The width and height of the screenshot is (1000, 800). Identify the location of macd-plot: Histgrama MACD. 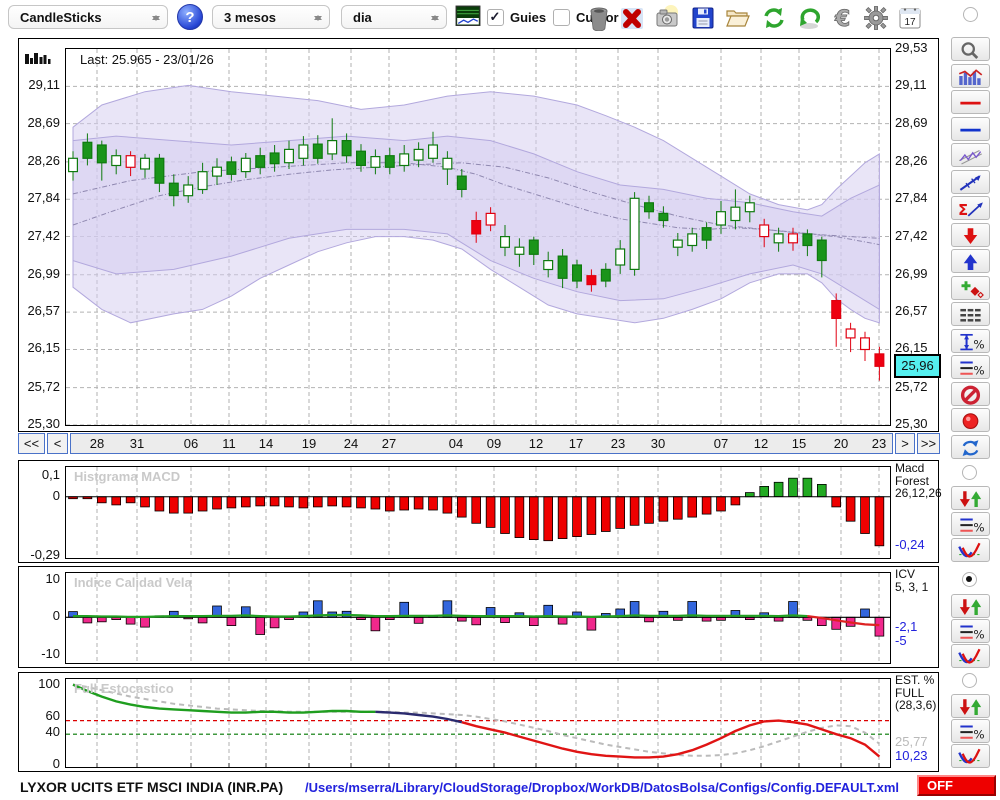
(478, 512).